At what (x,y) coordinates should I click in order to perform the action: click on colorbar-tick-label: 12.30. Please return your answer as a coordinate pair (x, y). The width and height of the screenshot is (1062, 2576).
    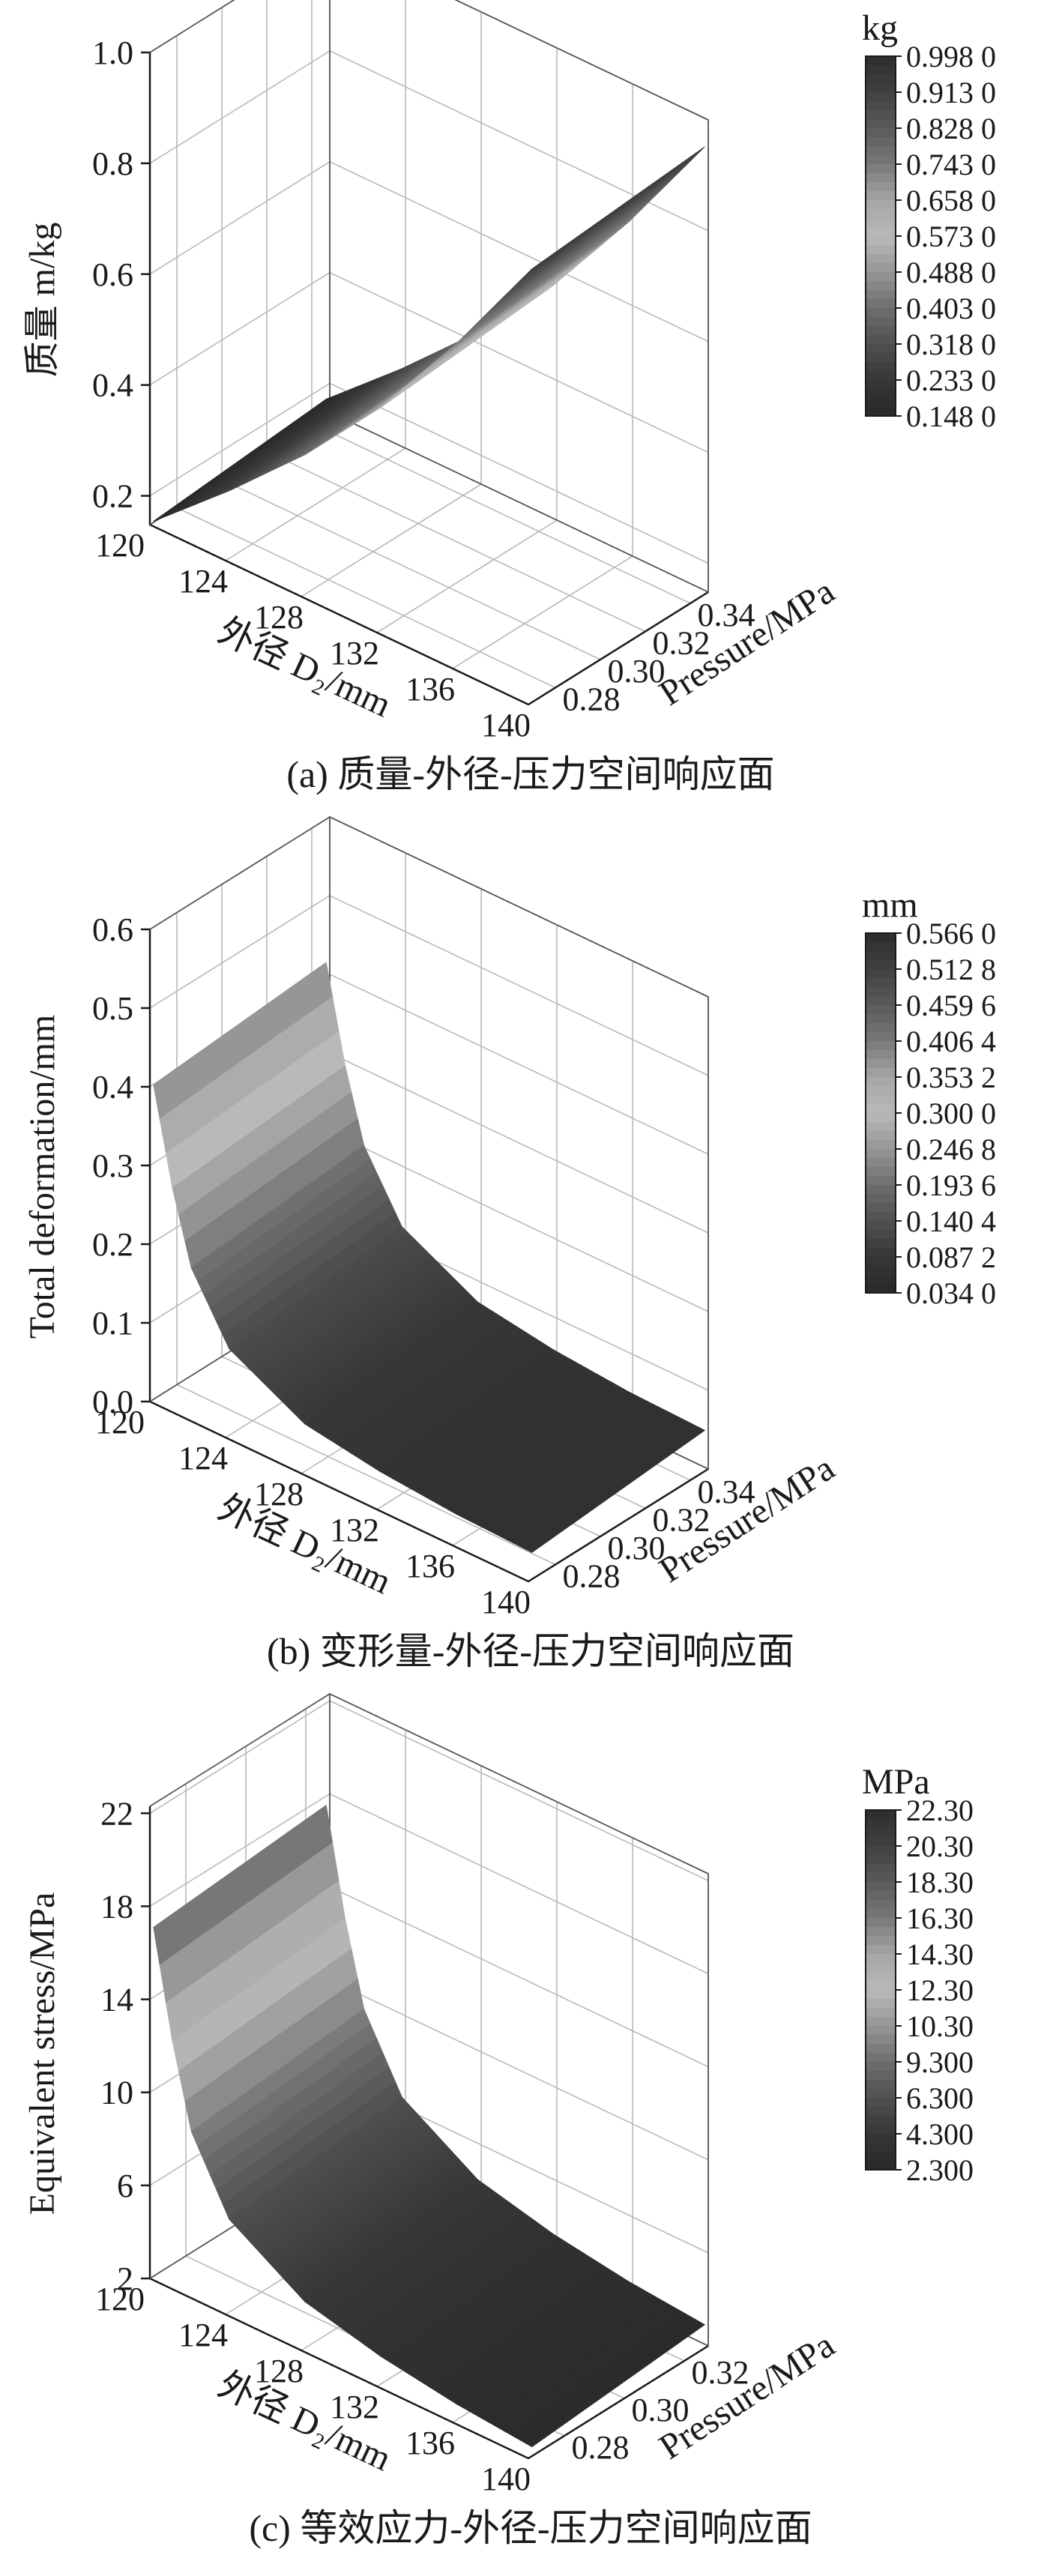
    Looking at the image, I should click on (940, 1990).